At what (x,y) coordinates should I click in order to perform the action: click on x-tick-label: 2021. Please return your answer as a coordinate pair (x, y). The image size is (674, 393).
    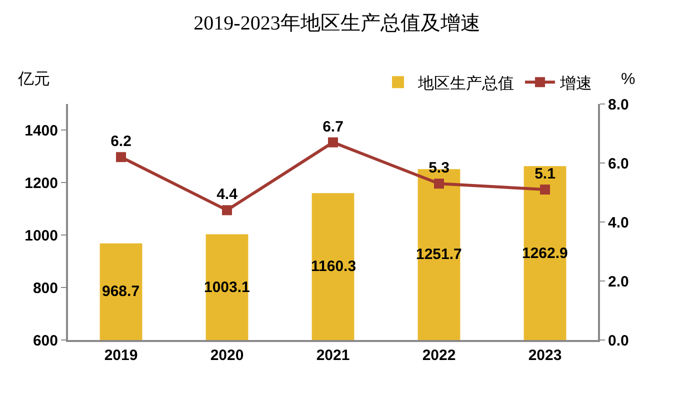
    Looking at the image, I should click on (333, 355).